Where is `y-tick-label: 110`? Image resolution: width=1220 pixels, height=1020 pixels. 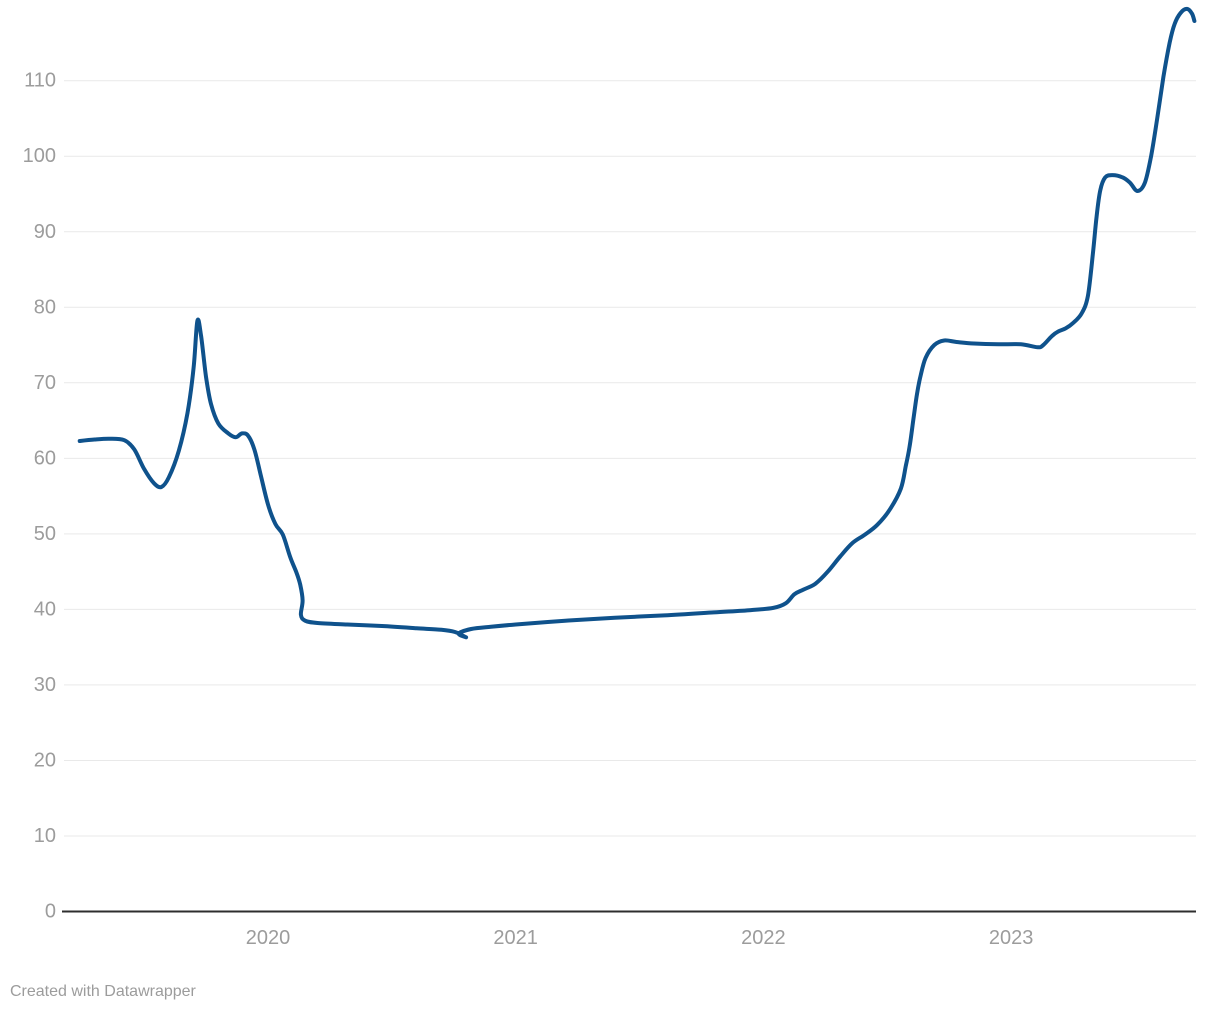 y-tick-label: 110 is located at coordinates (40, 81).